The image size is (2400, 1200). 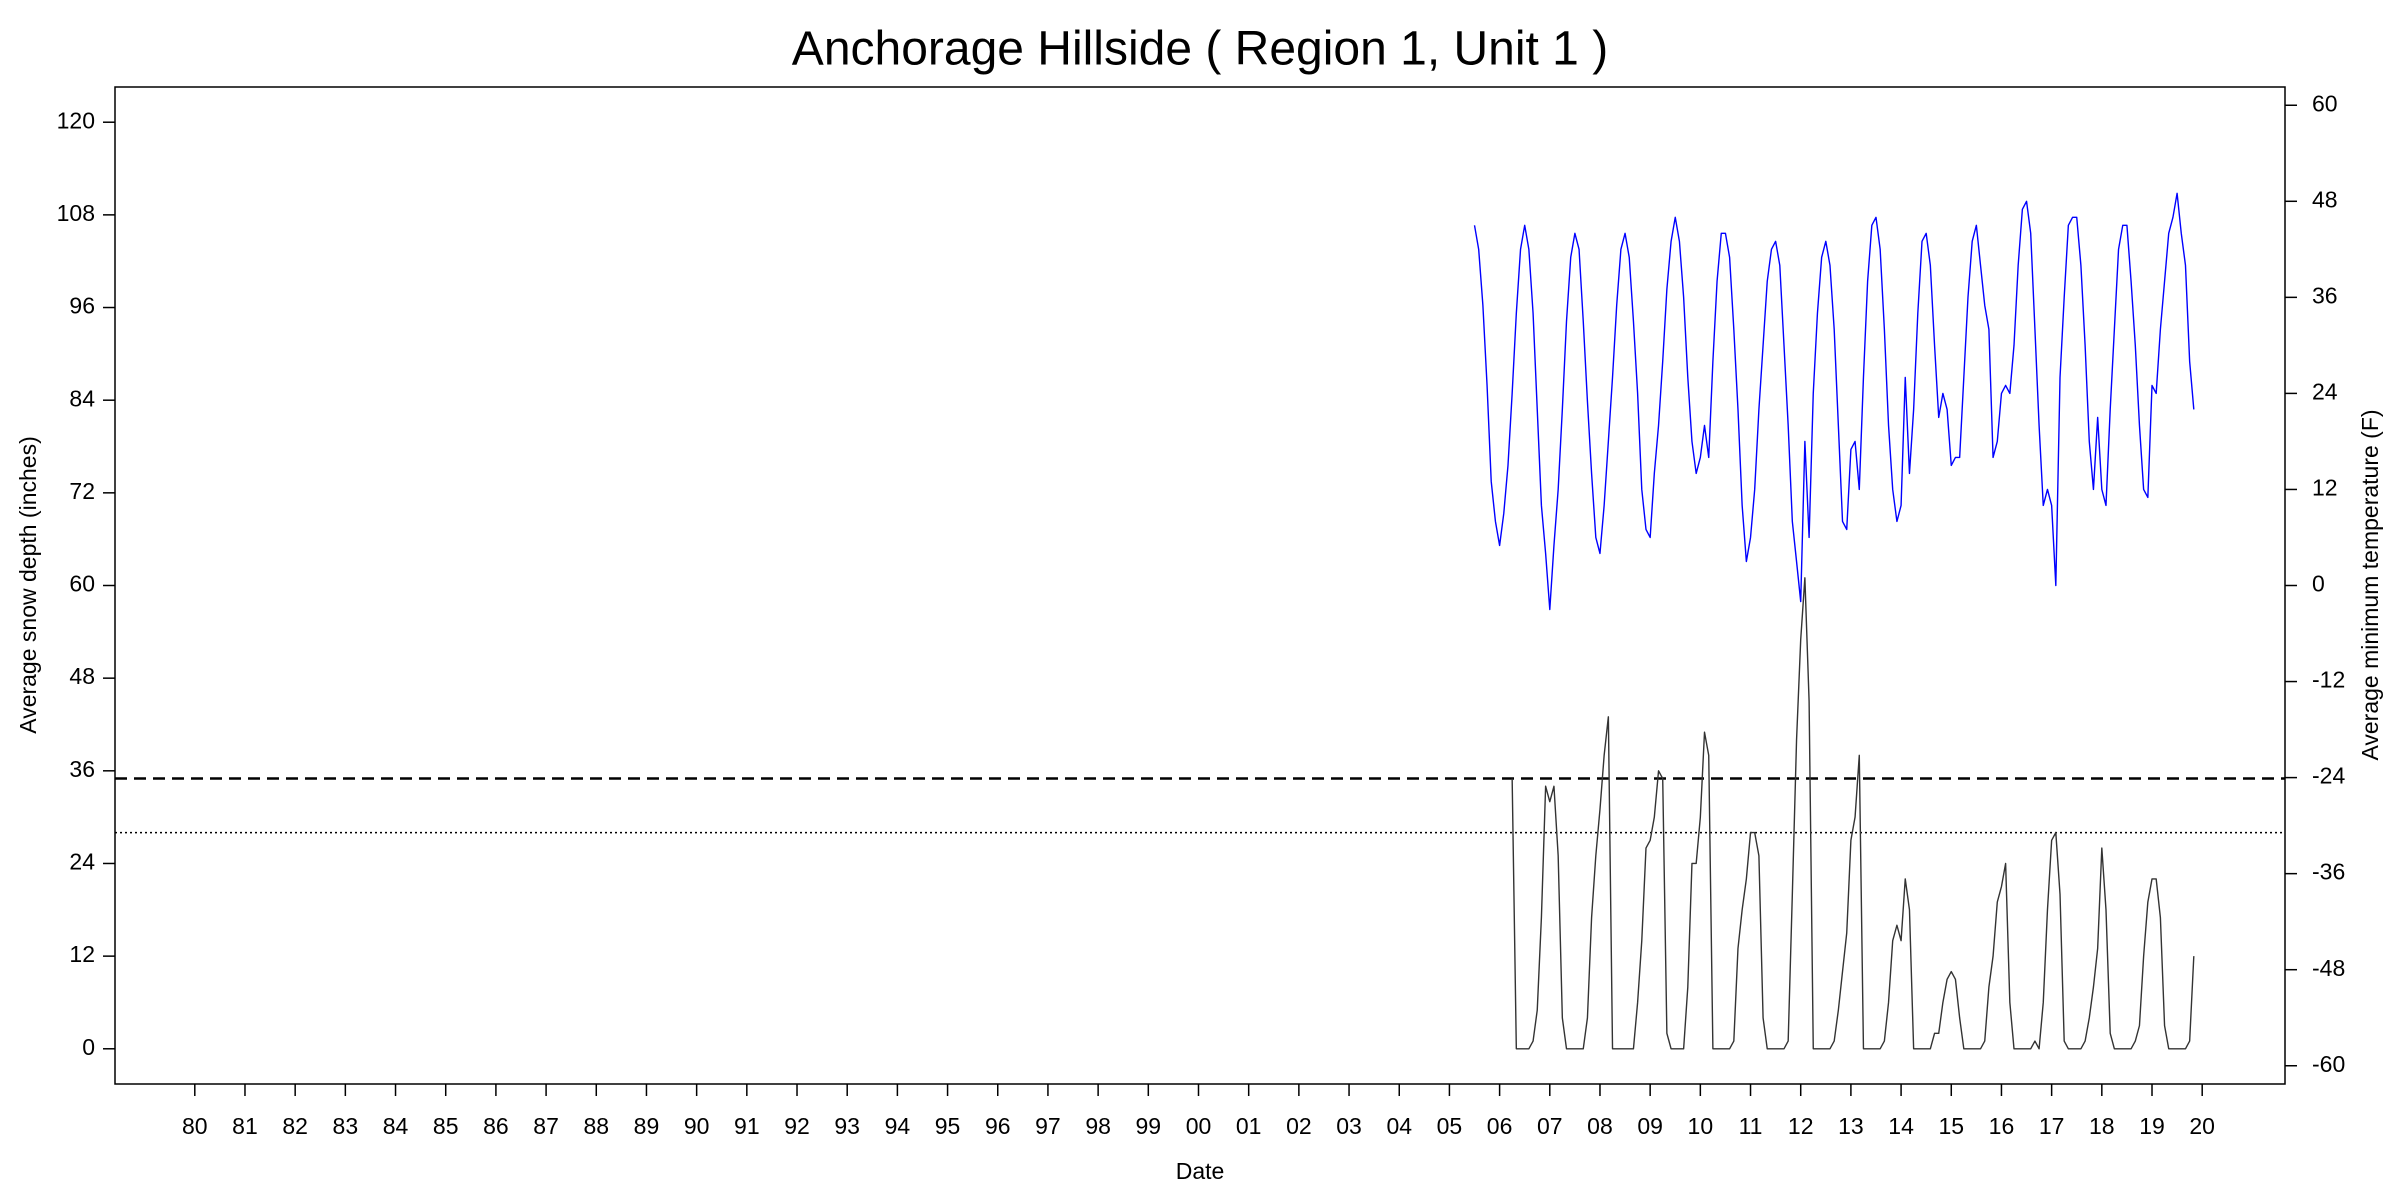 I want to click on y-axis-label: Average snow depth (inches), so click(x=28, y=584).